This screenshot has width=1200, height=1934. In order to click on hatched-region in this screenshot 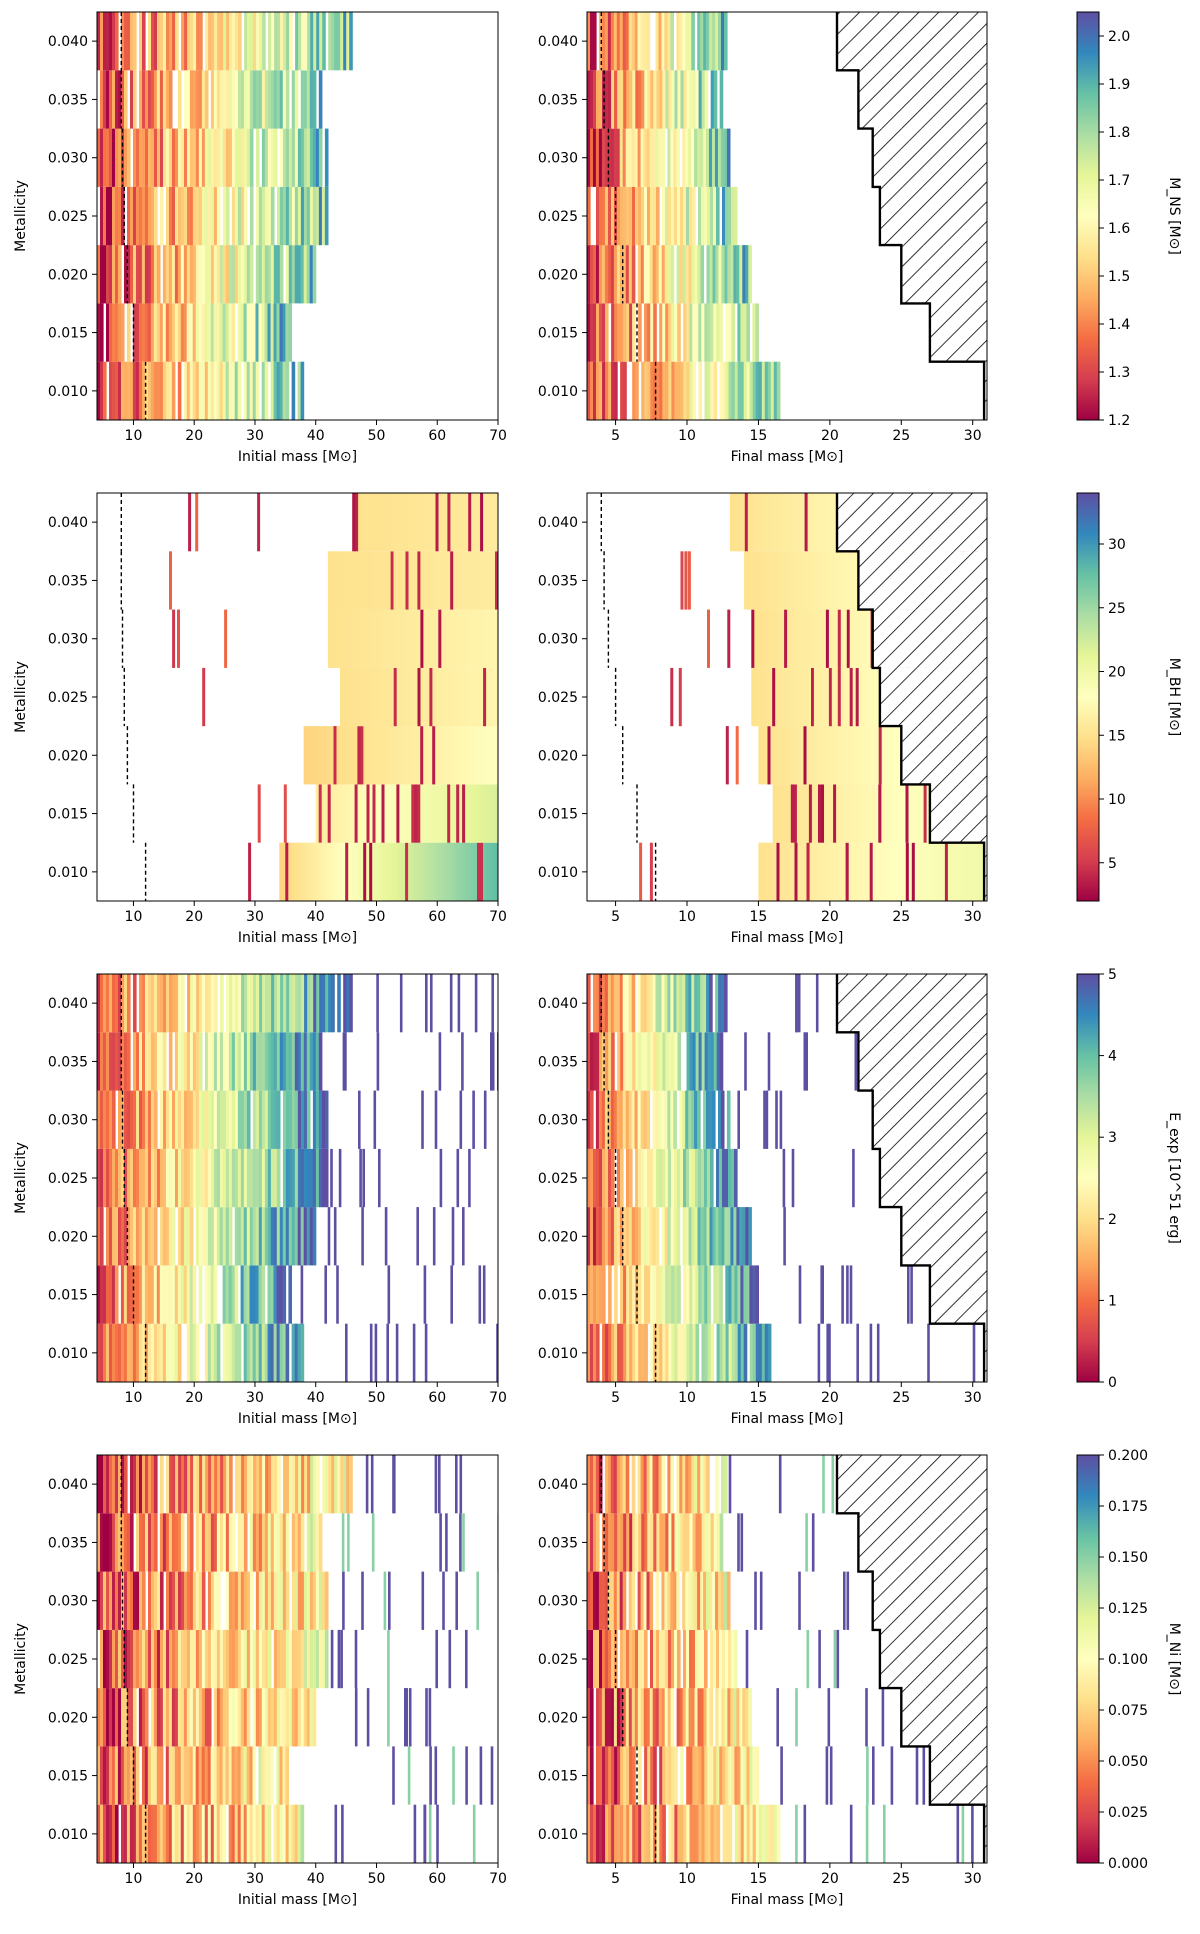, I will do `click(912, 1003)`.